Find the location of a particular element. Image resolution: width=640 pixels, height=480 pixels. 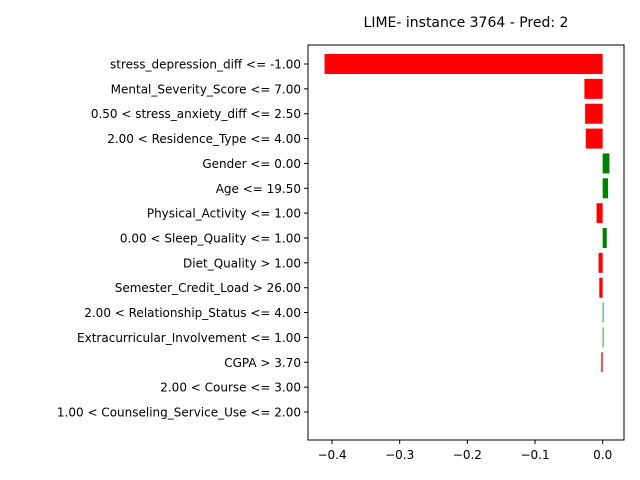

y-tick-label: Diet_Quality > 1.00 is located at coordinates (242, 263).